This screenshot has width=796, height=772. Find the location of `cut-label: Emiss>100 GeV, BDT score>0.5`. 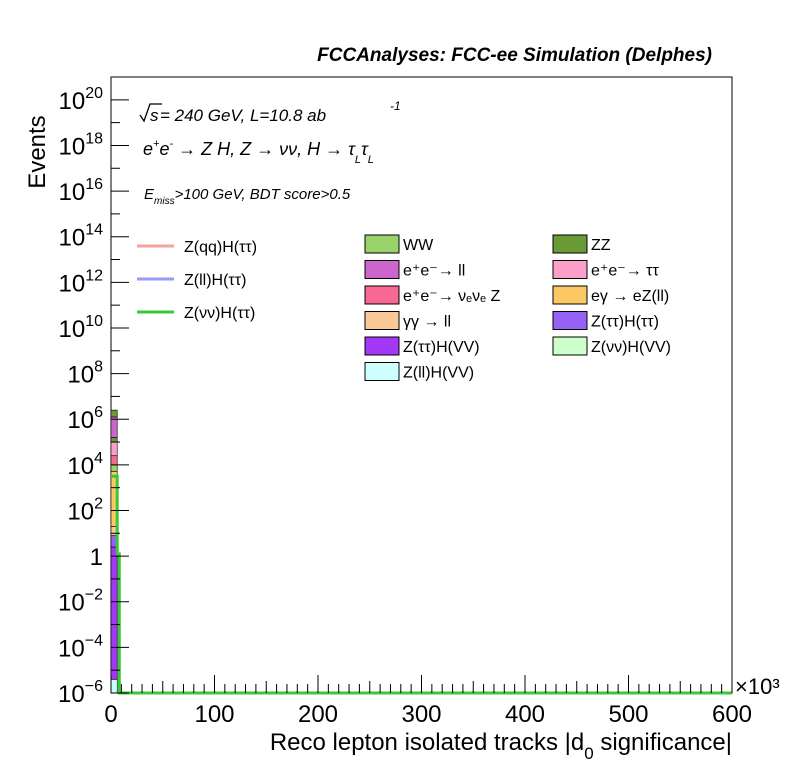

cut-label: Emiss>100 GeV, BDT score>0.5 is located at coordinates (247, 196).